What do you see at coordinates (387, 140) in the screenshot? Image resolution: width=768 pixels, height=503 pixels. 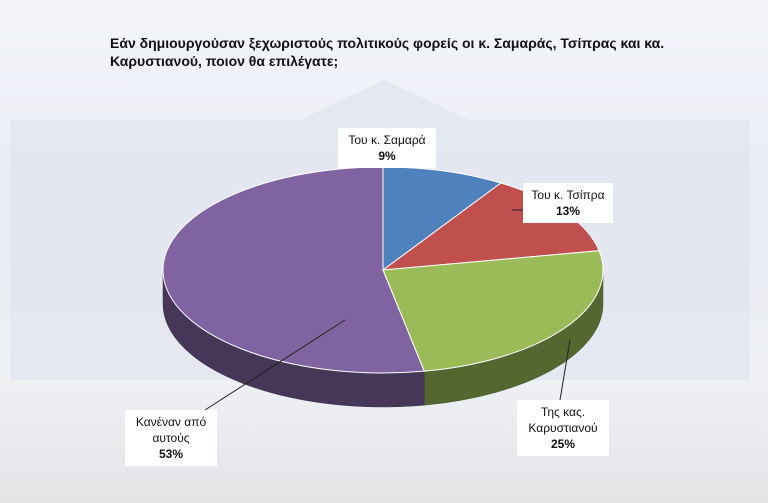 I see `category-label: Του κ. Σαμαρά` at bounding box center [387, 140].